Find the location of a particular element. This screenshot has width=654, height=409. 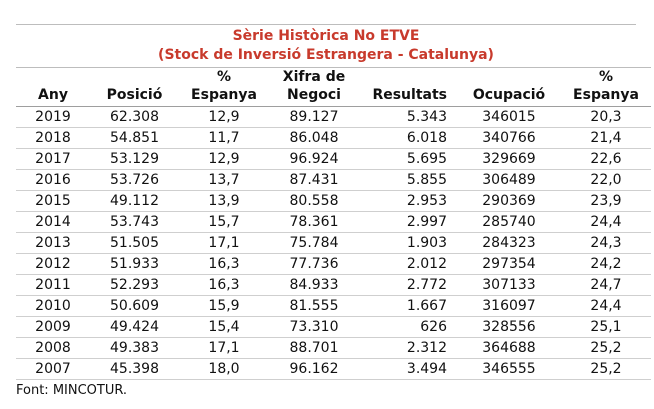

header-percent-espanya-ocupacio-top: % is located at coordinates (606, 77).